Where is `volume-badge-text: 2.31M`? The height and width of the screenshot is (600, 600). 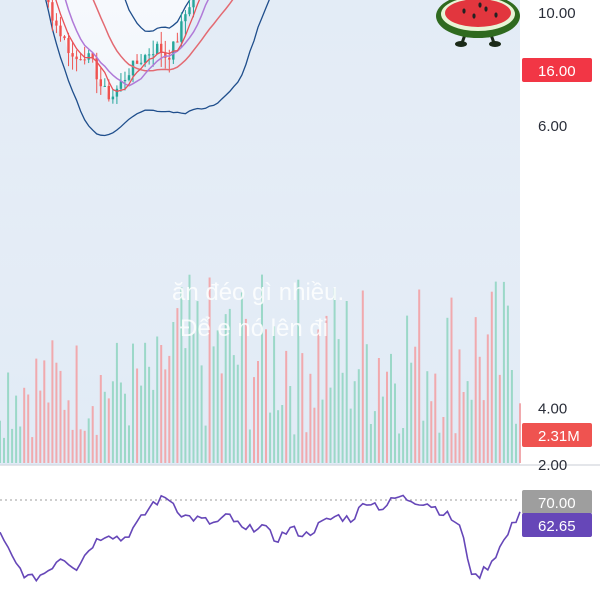
volume-badge-text: 2.31M is located at coordinates (559, 436).